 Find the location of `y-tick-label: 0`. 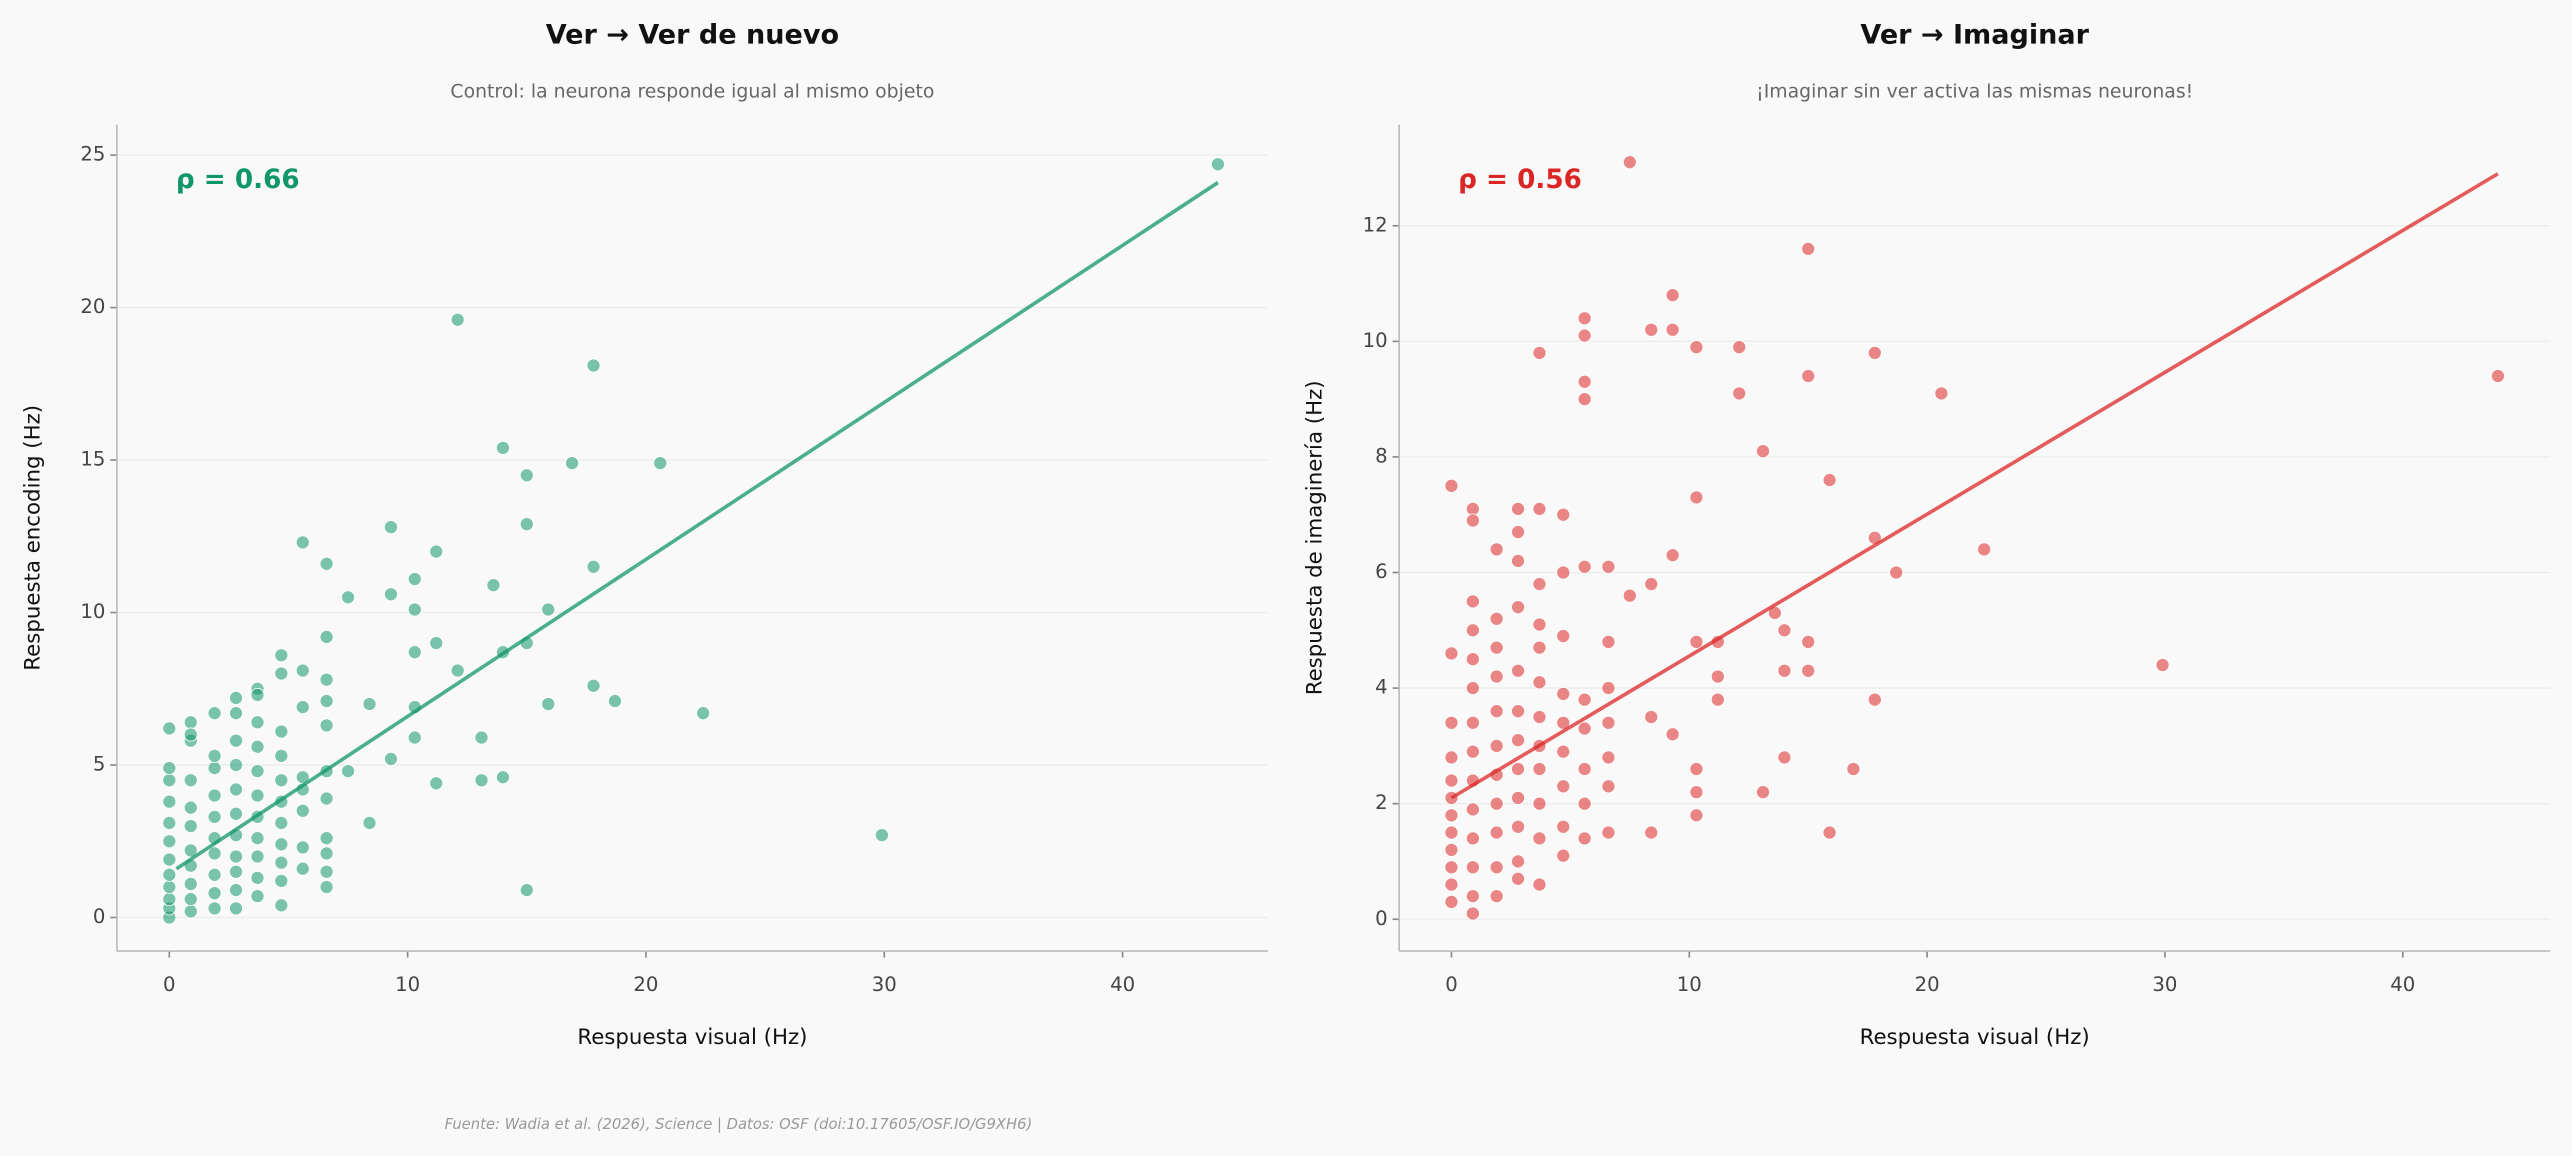

y-tick-label: 0 is located at coordinates (99, 916).